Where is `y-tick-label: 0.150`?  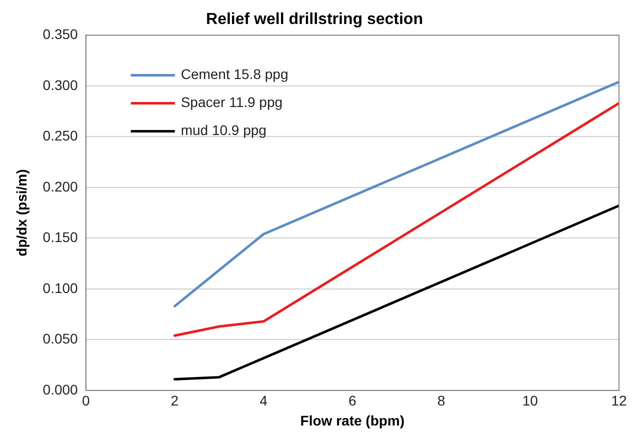 y-tick-label: 0.150 is located at coordinates (60, 237).